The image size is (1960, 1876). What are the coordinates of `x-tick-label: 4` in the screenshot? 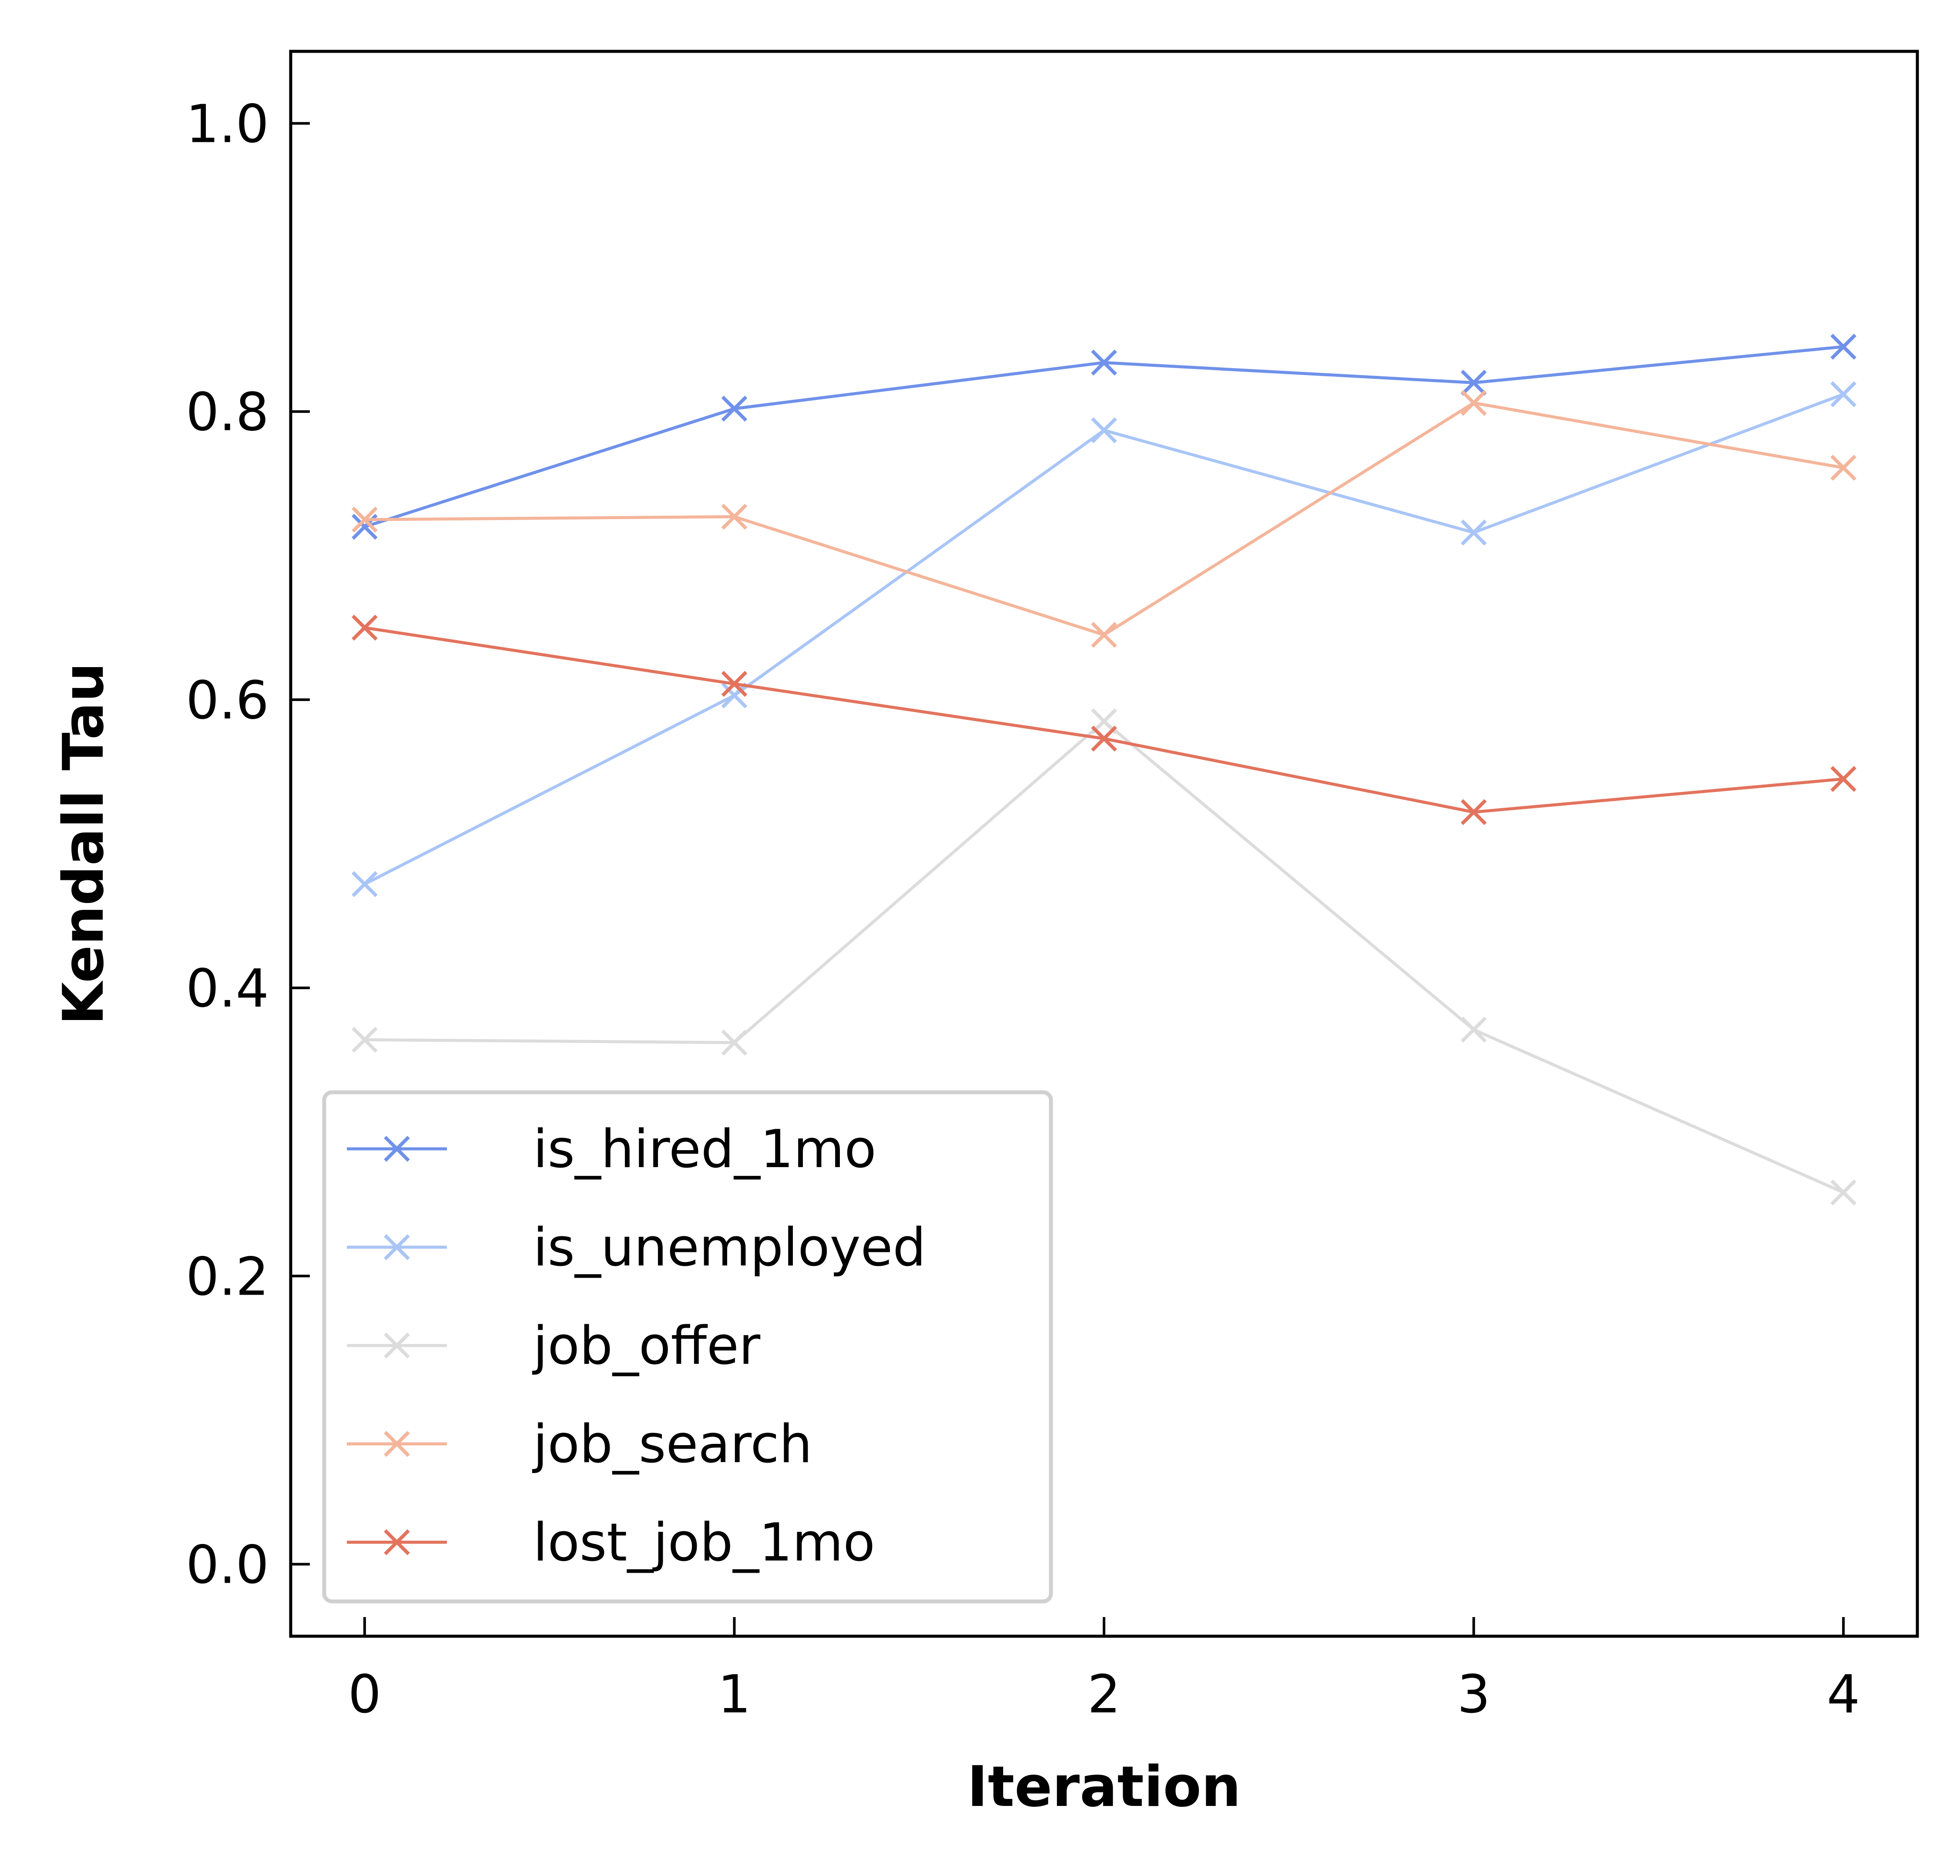 It's located at (1844, 1695).